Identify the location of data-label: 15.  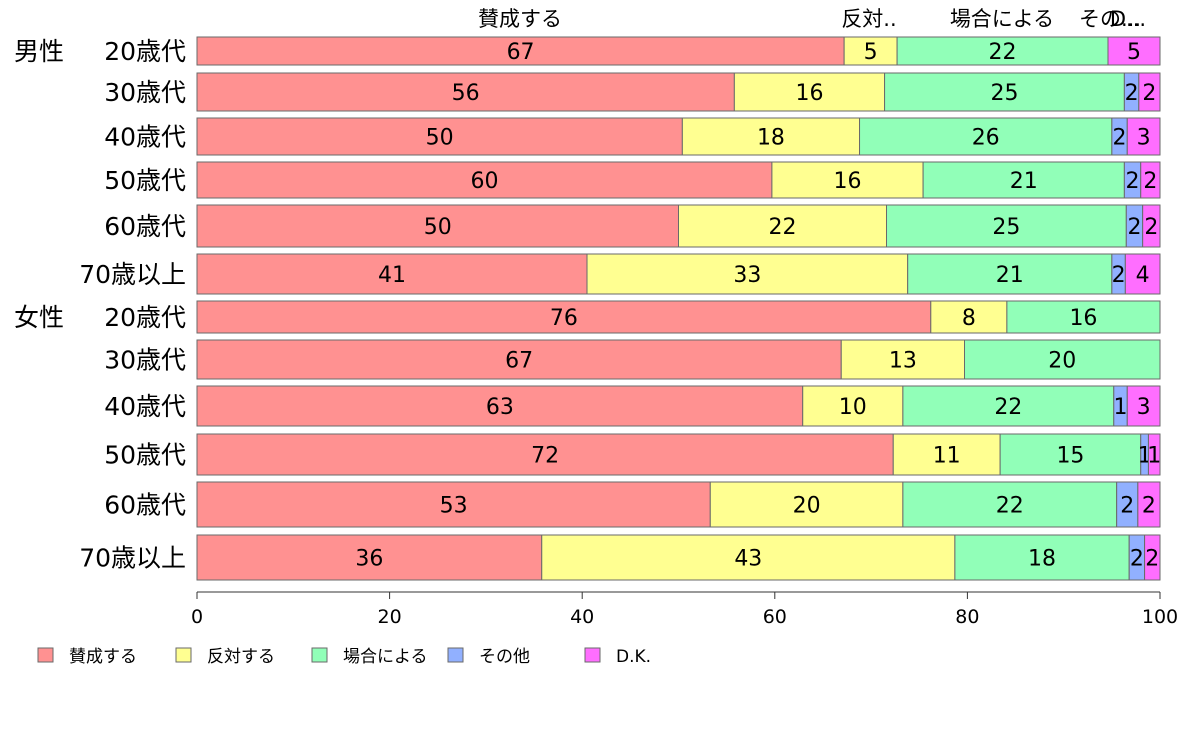
(1070, 456).